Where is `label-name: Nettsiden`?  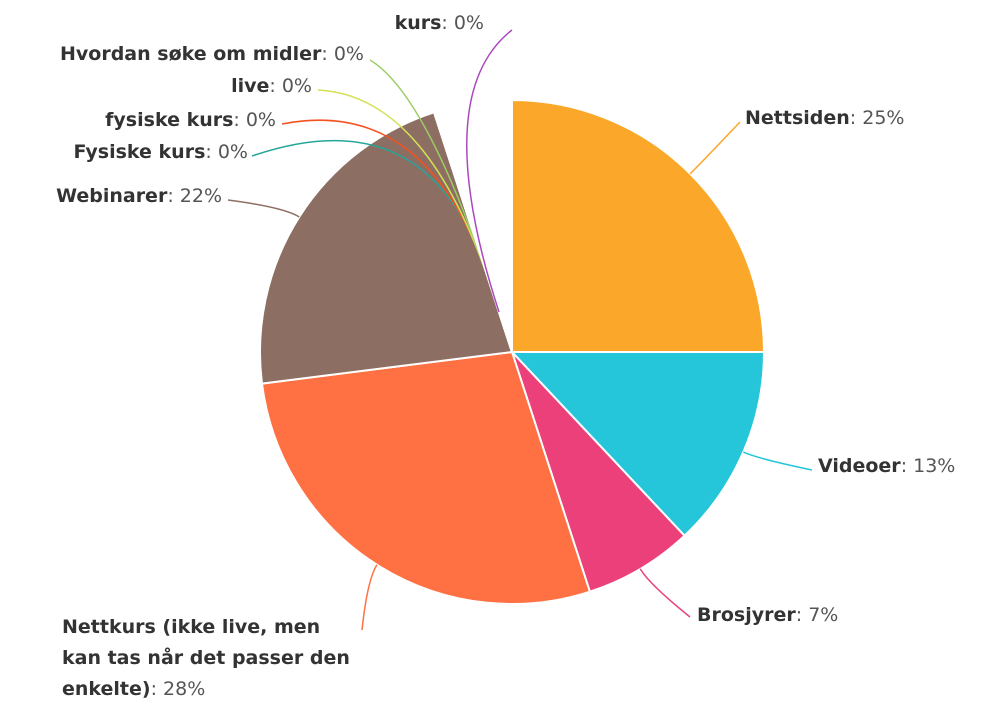 label-name: Nettsiden is located at coordinates (797, 118).